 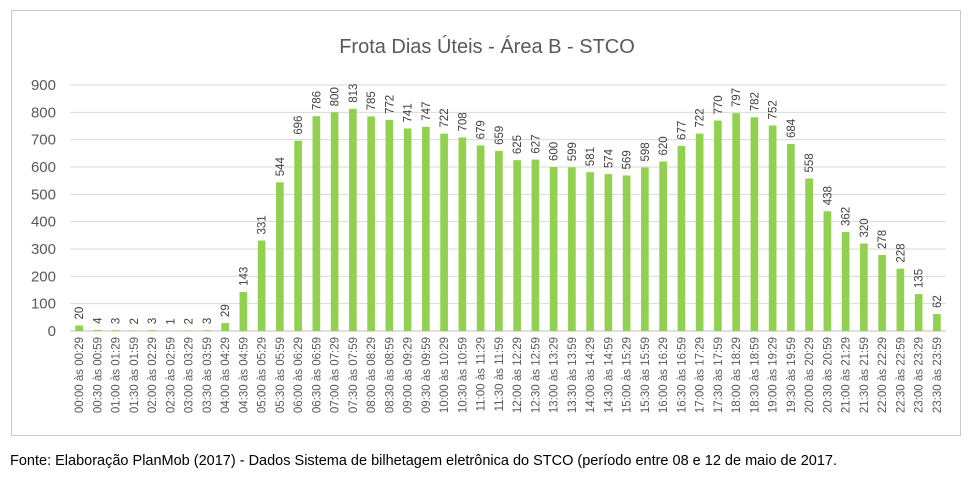 I want to click on x-tick-label: 04:30 às 04:59, so click(x=244, y=375).